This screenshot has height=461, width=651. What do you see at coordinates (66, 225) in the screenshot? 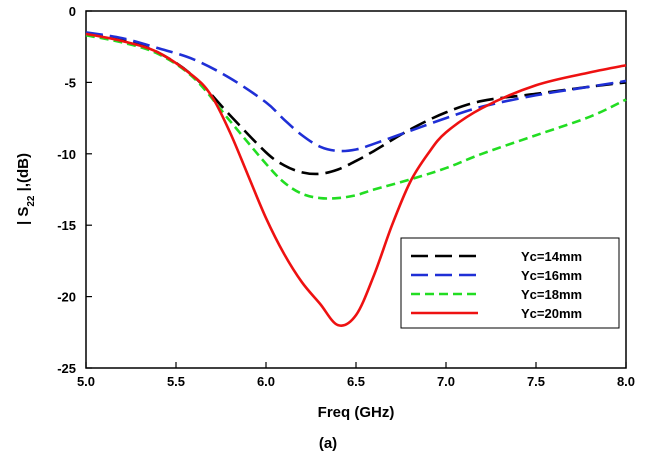
I see `y-tick-label: -15` at bounding box center [66, 225].